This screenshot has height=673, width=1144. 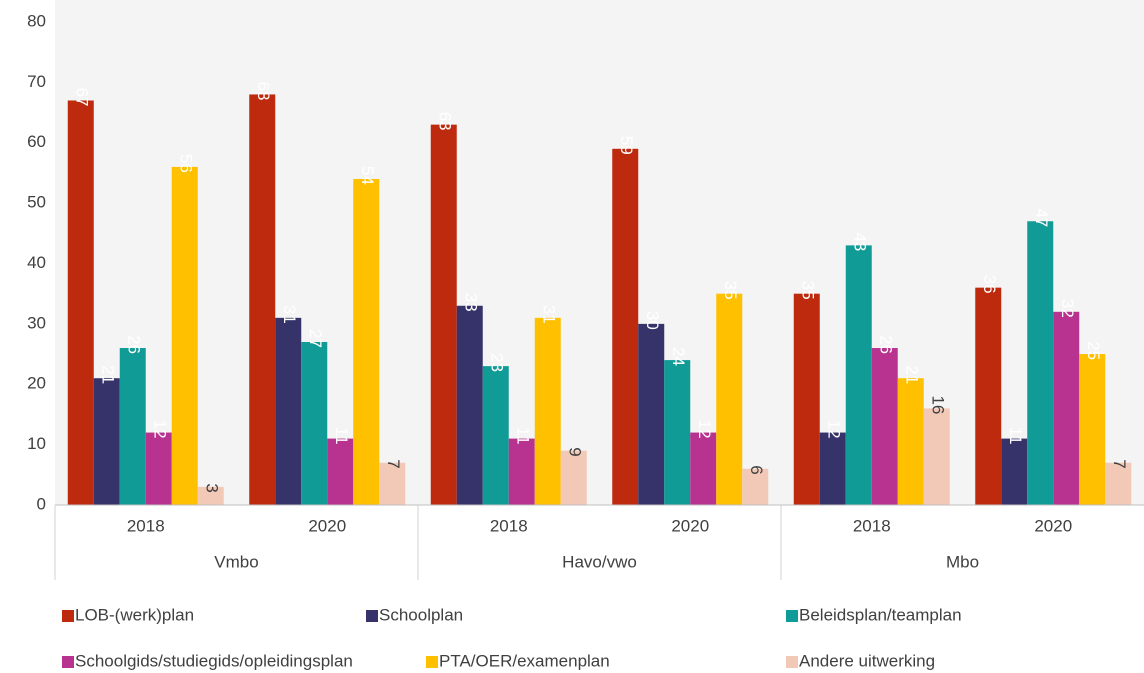 I want to click on y-tick-label: 20, so click(x=36, y=383).